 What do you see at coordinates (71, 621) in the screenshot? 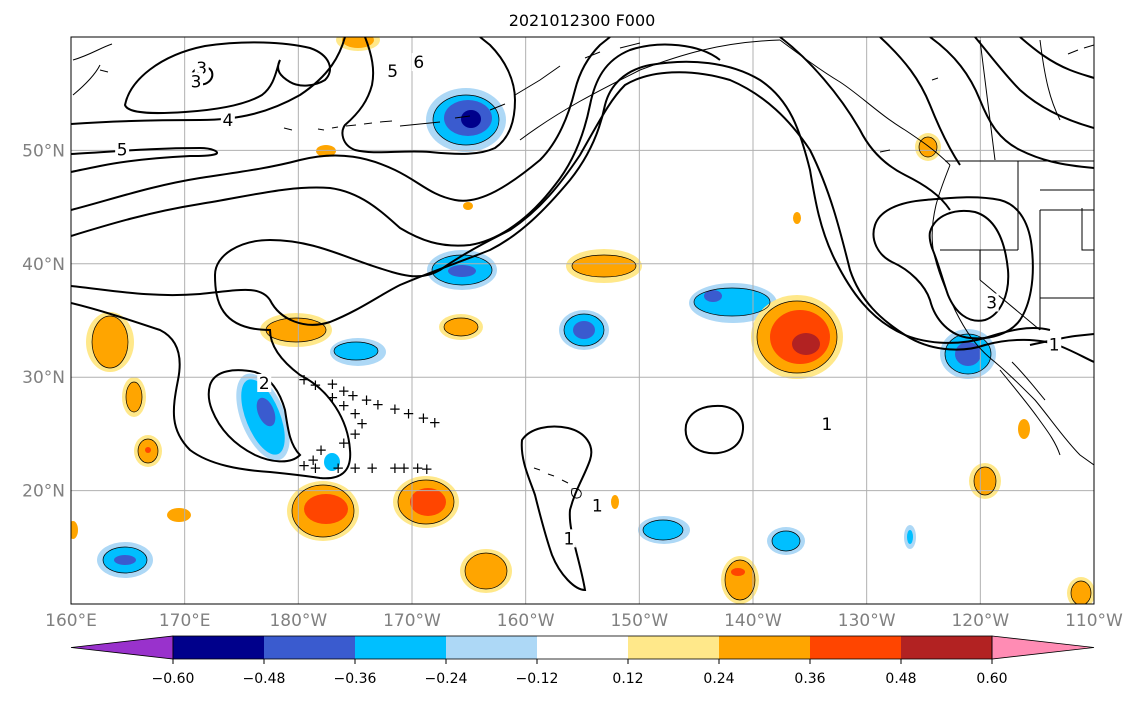
I see `lon-tick-label: 160°E` at bounding box center [71, 621].